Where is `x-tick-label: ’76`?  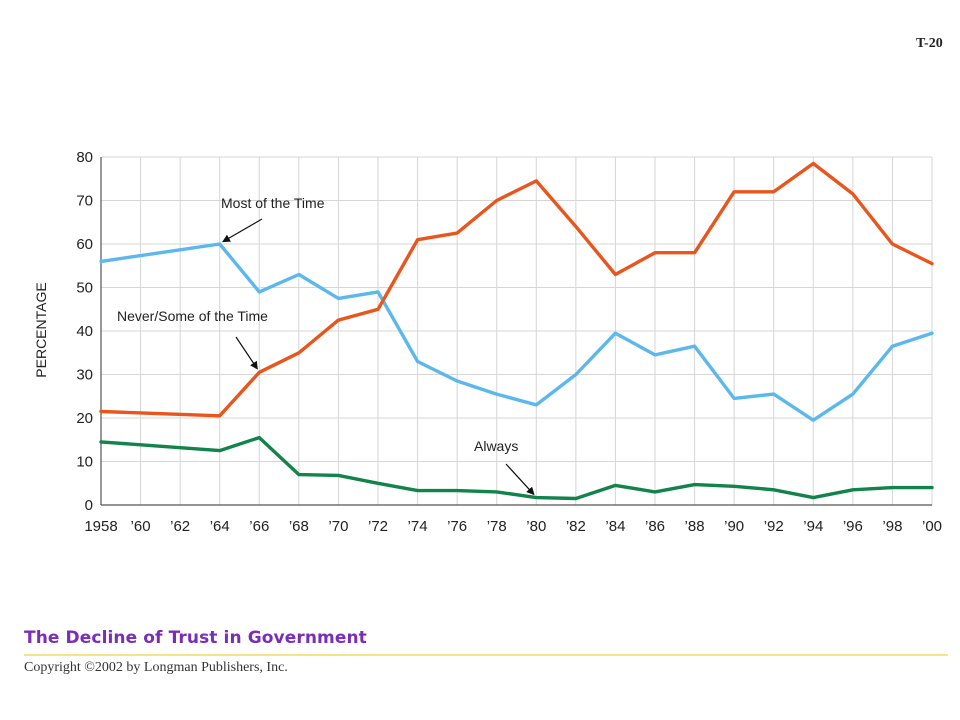
x-tick-label: ’76 is located at coordinates (457, 526).